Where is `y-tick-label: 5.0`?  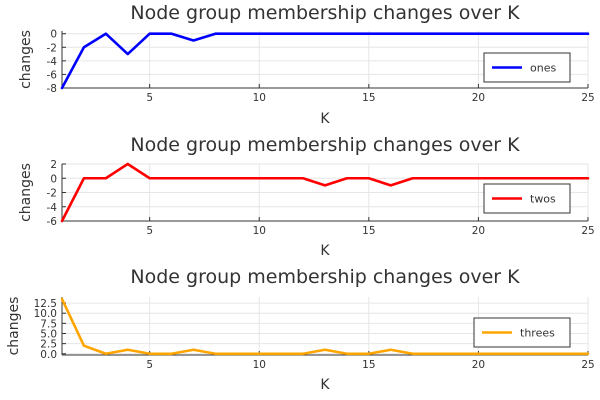 y-tick-label: 5.0 is located at coordinates (48, 335).